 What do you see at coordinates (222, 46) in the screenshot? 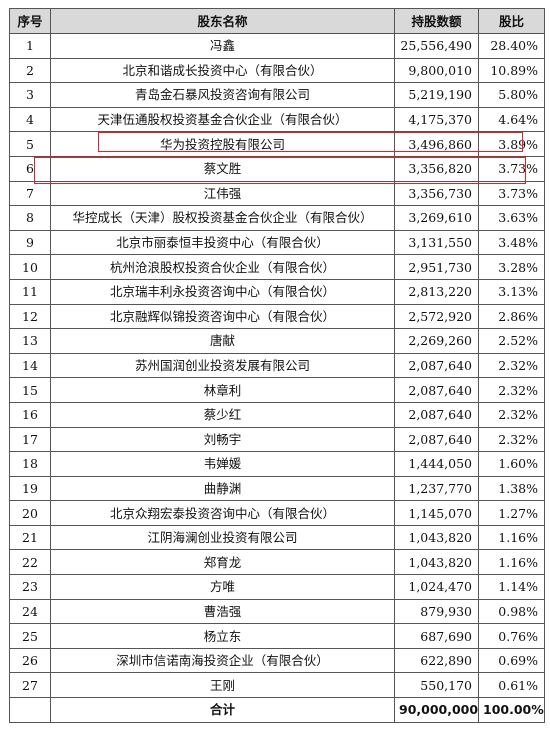
I see `name-cell: 冯鑫` at bounding box center [222, 46].